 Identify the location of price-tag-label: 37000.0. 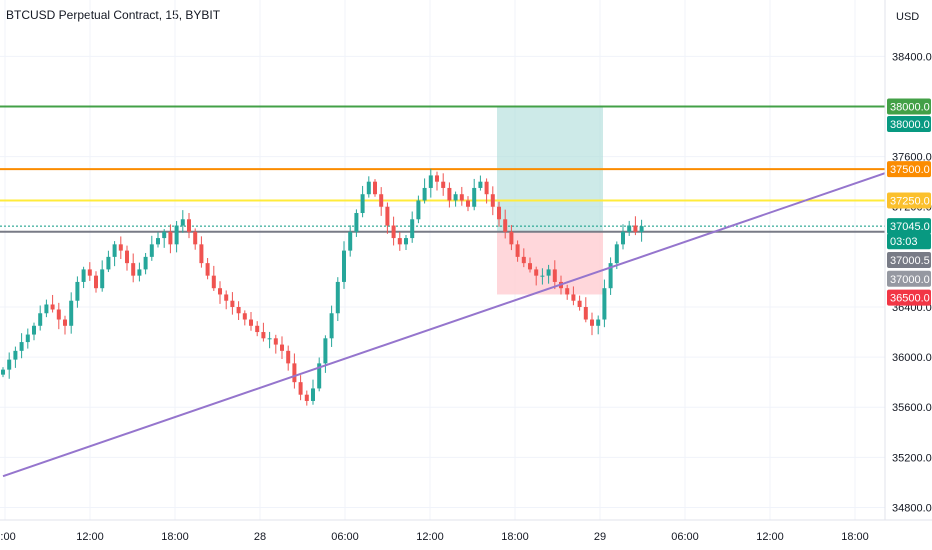
(910, 280).